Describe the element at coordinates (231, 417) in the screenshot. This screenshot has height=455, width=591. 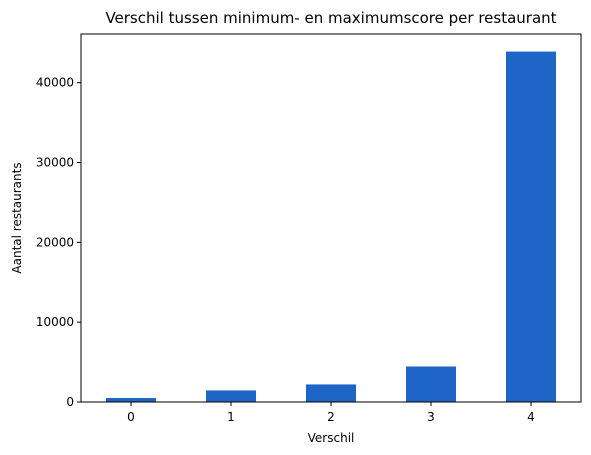
I see `x-tick-label: 1` at that location.